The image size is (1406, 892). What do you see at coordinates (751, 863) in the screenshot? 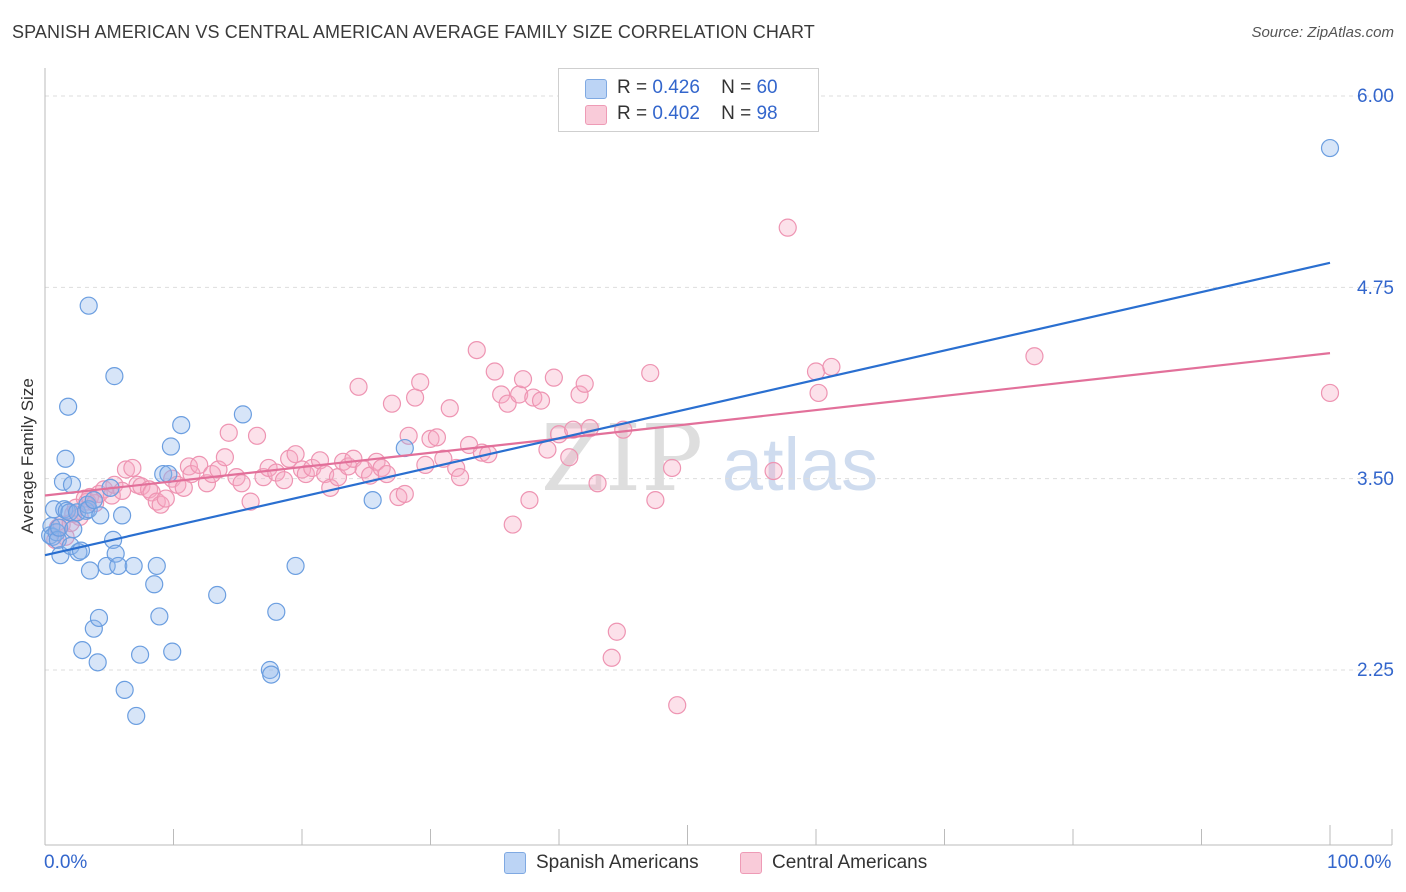
I see `series-swatch-pink` at bounding box center [751, 863].